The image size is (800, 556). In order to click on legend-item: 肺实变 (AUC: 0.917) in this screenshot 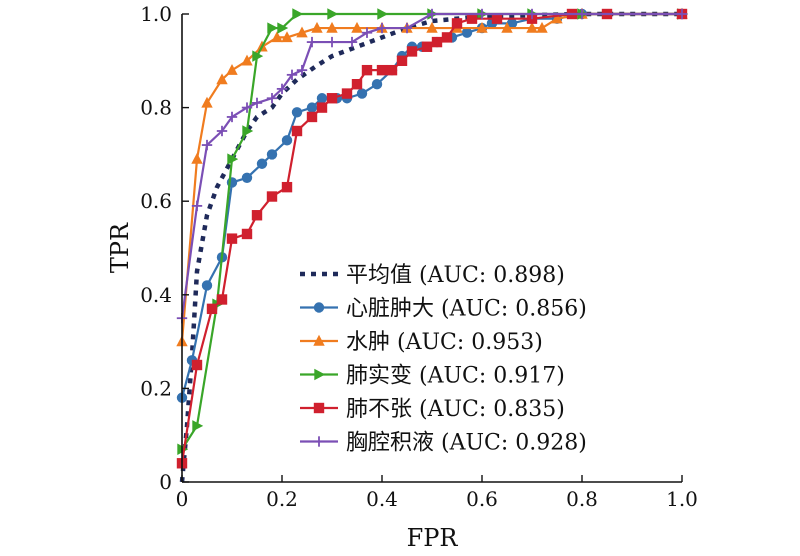, I will do `click(432, 376)`.